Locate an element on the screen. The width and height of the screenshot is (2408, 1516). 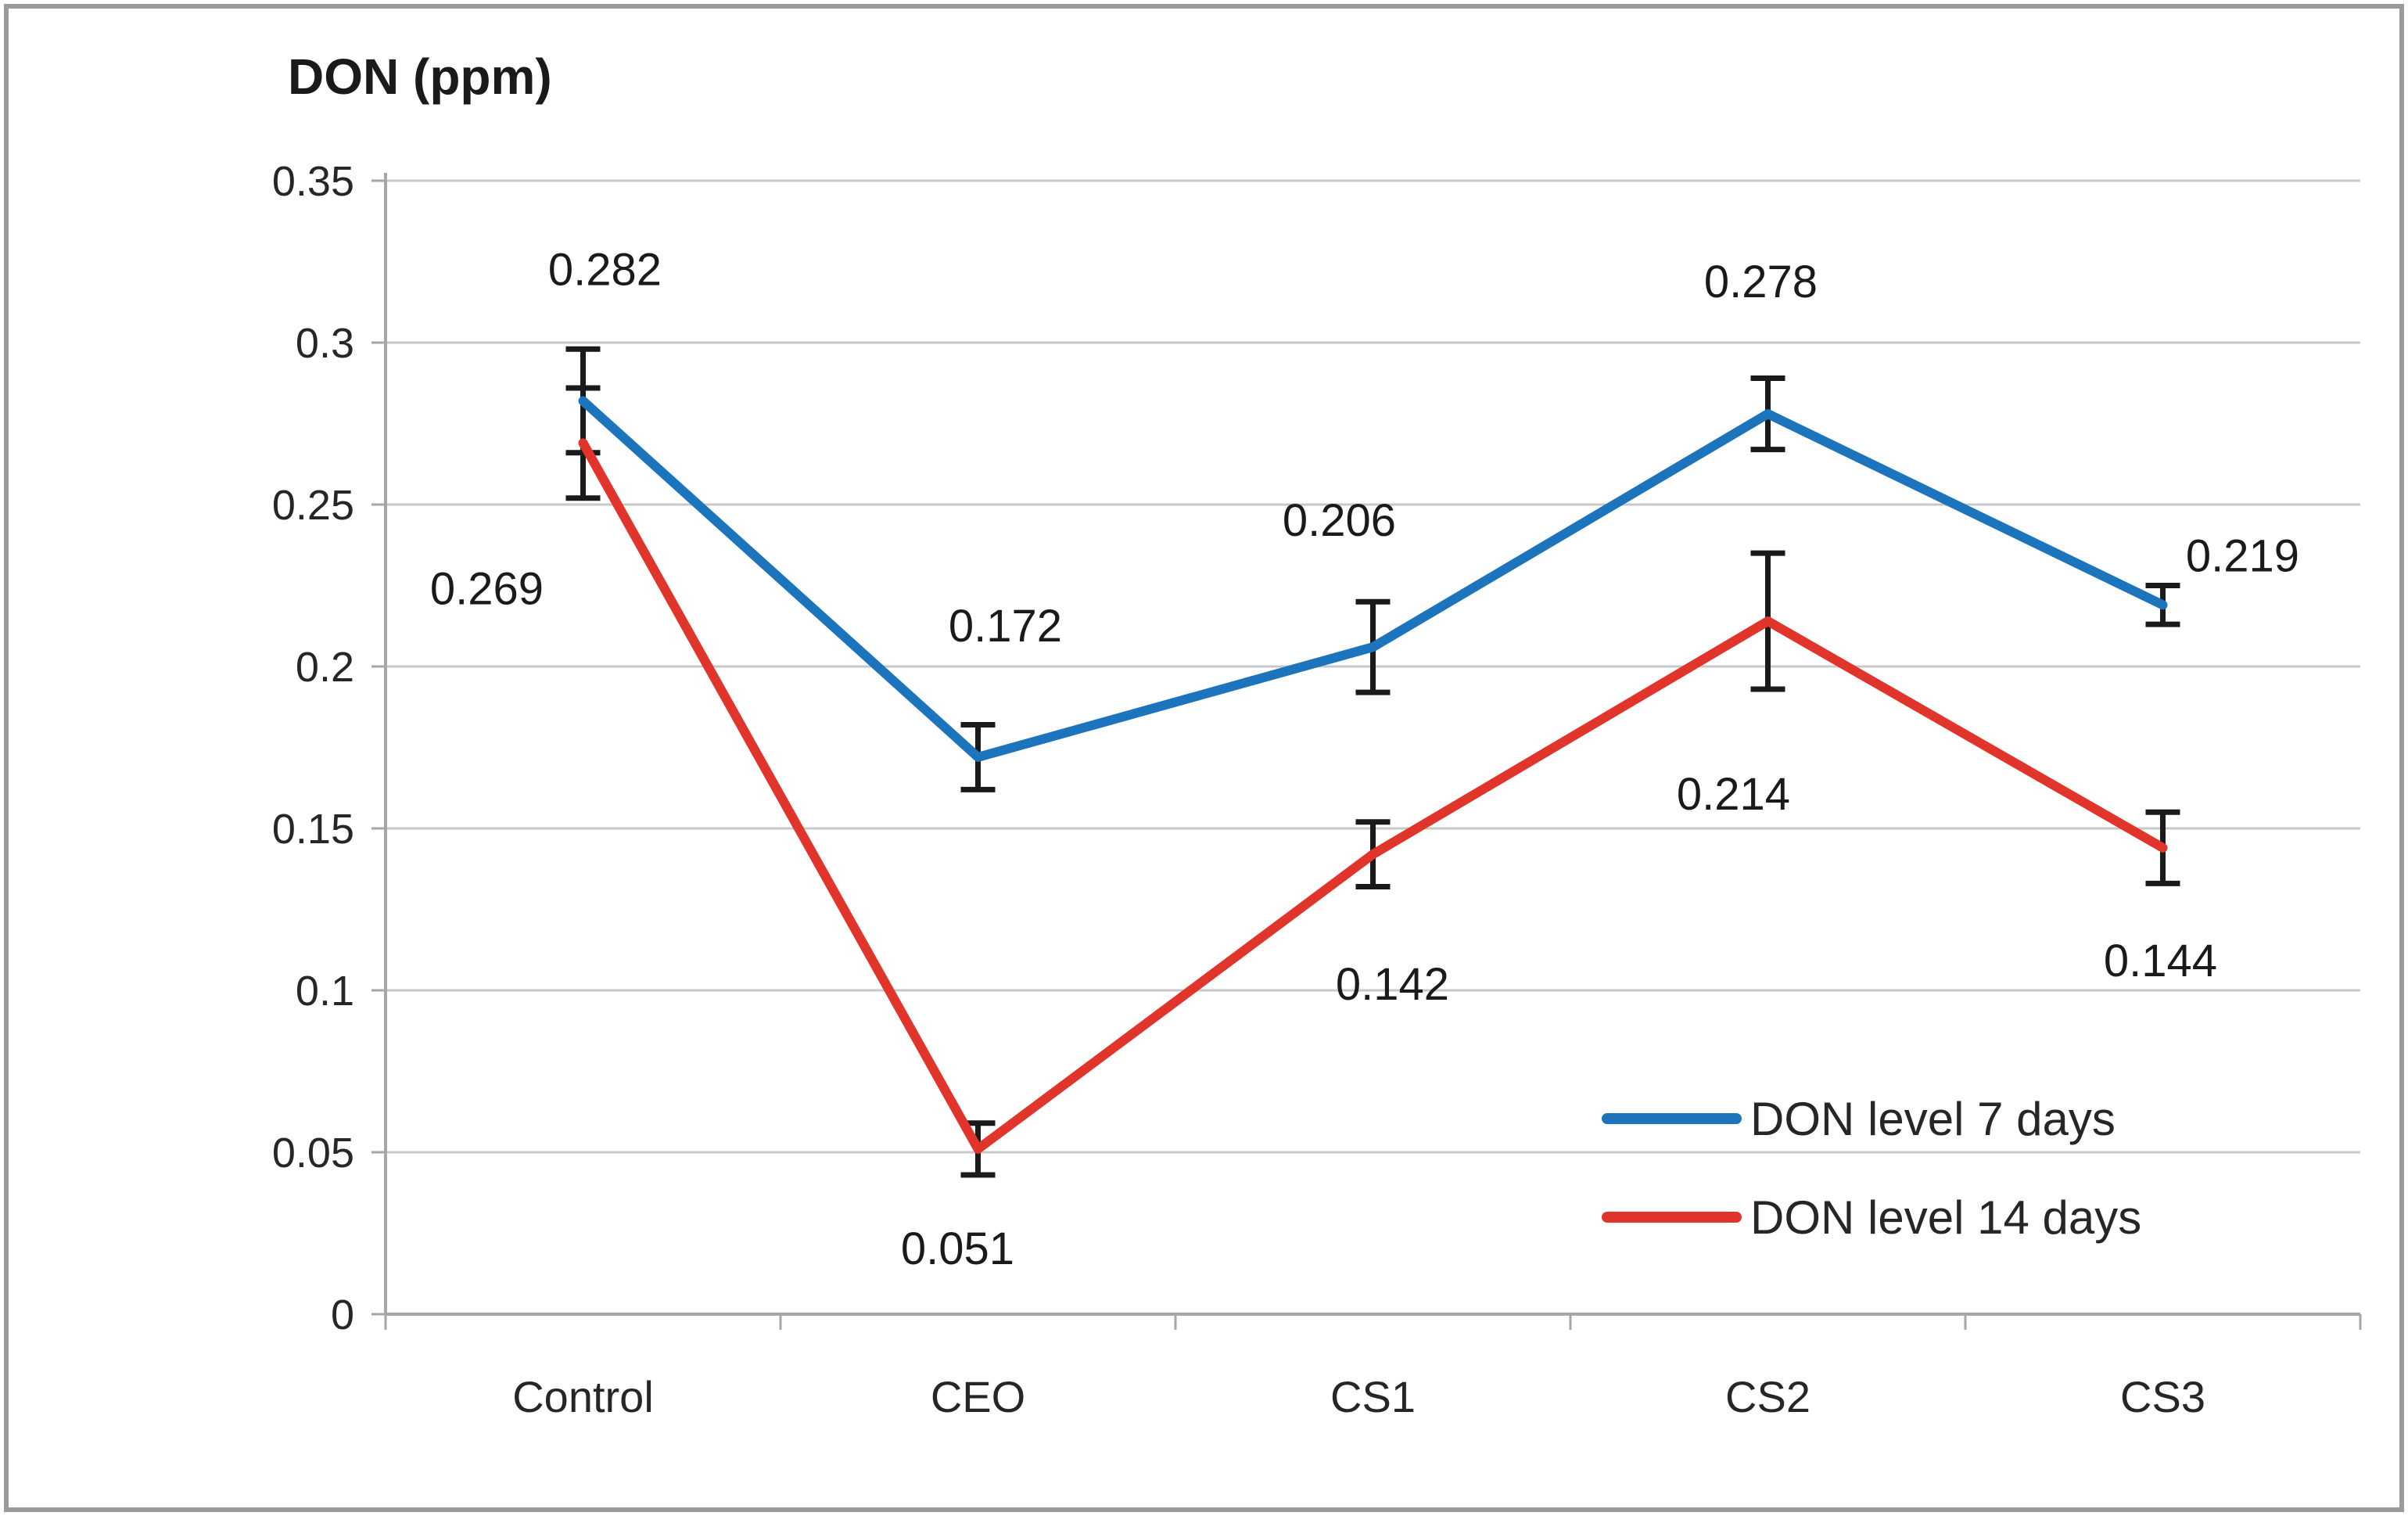
x-category-label: CS2 is located at coordinates (1767, 1396).